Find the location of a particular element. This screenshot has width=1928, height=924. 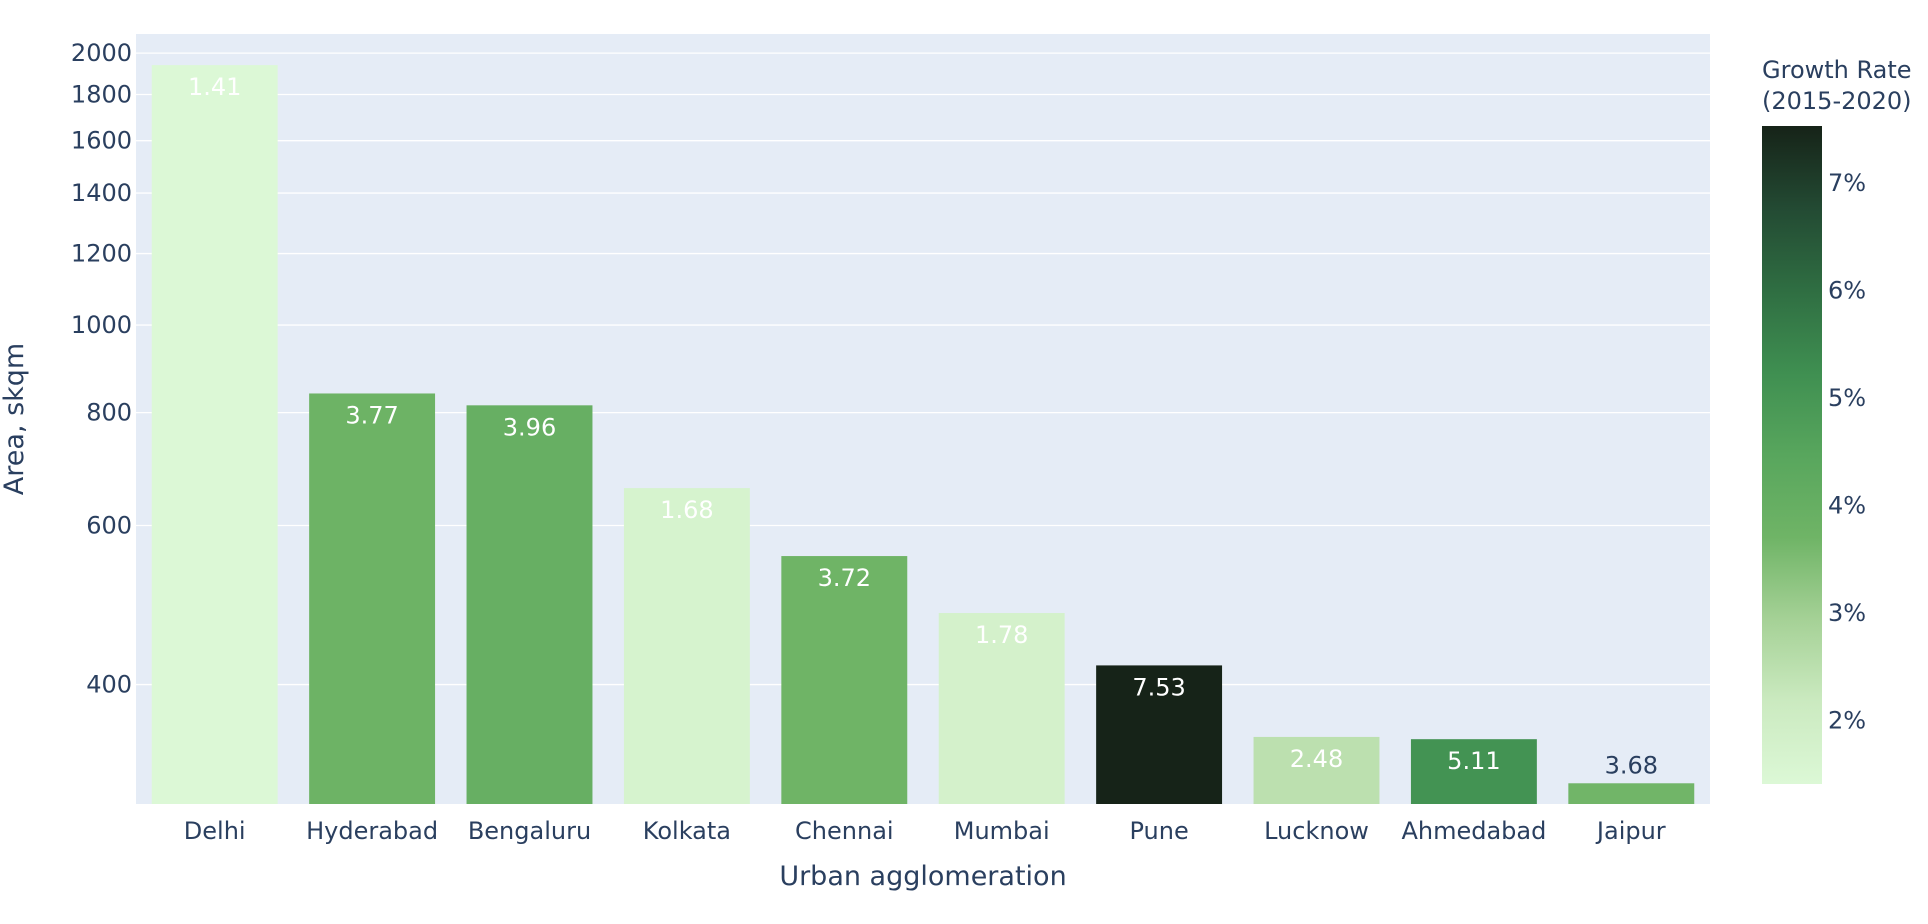

bar-mumbai is located at coordinates (1001, 708).